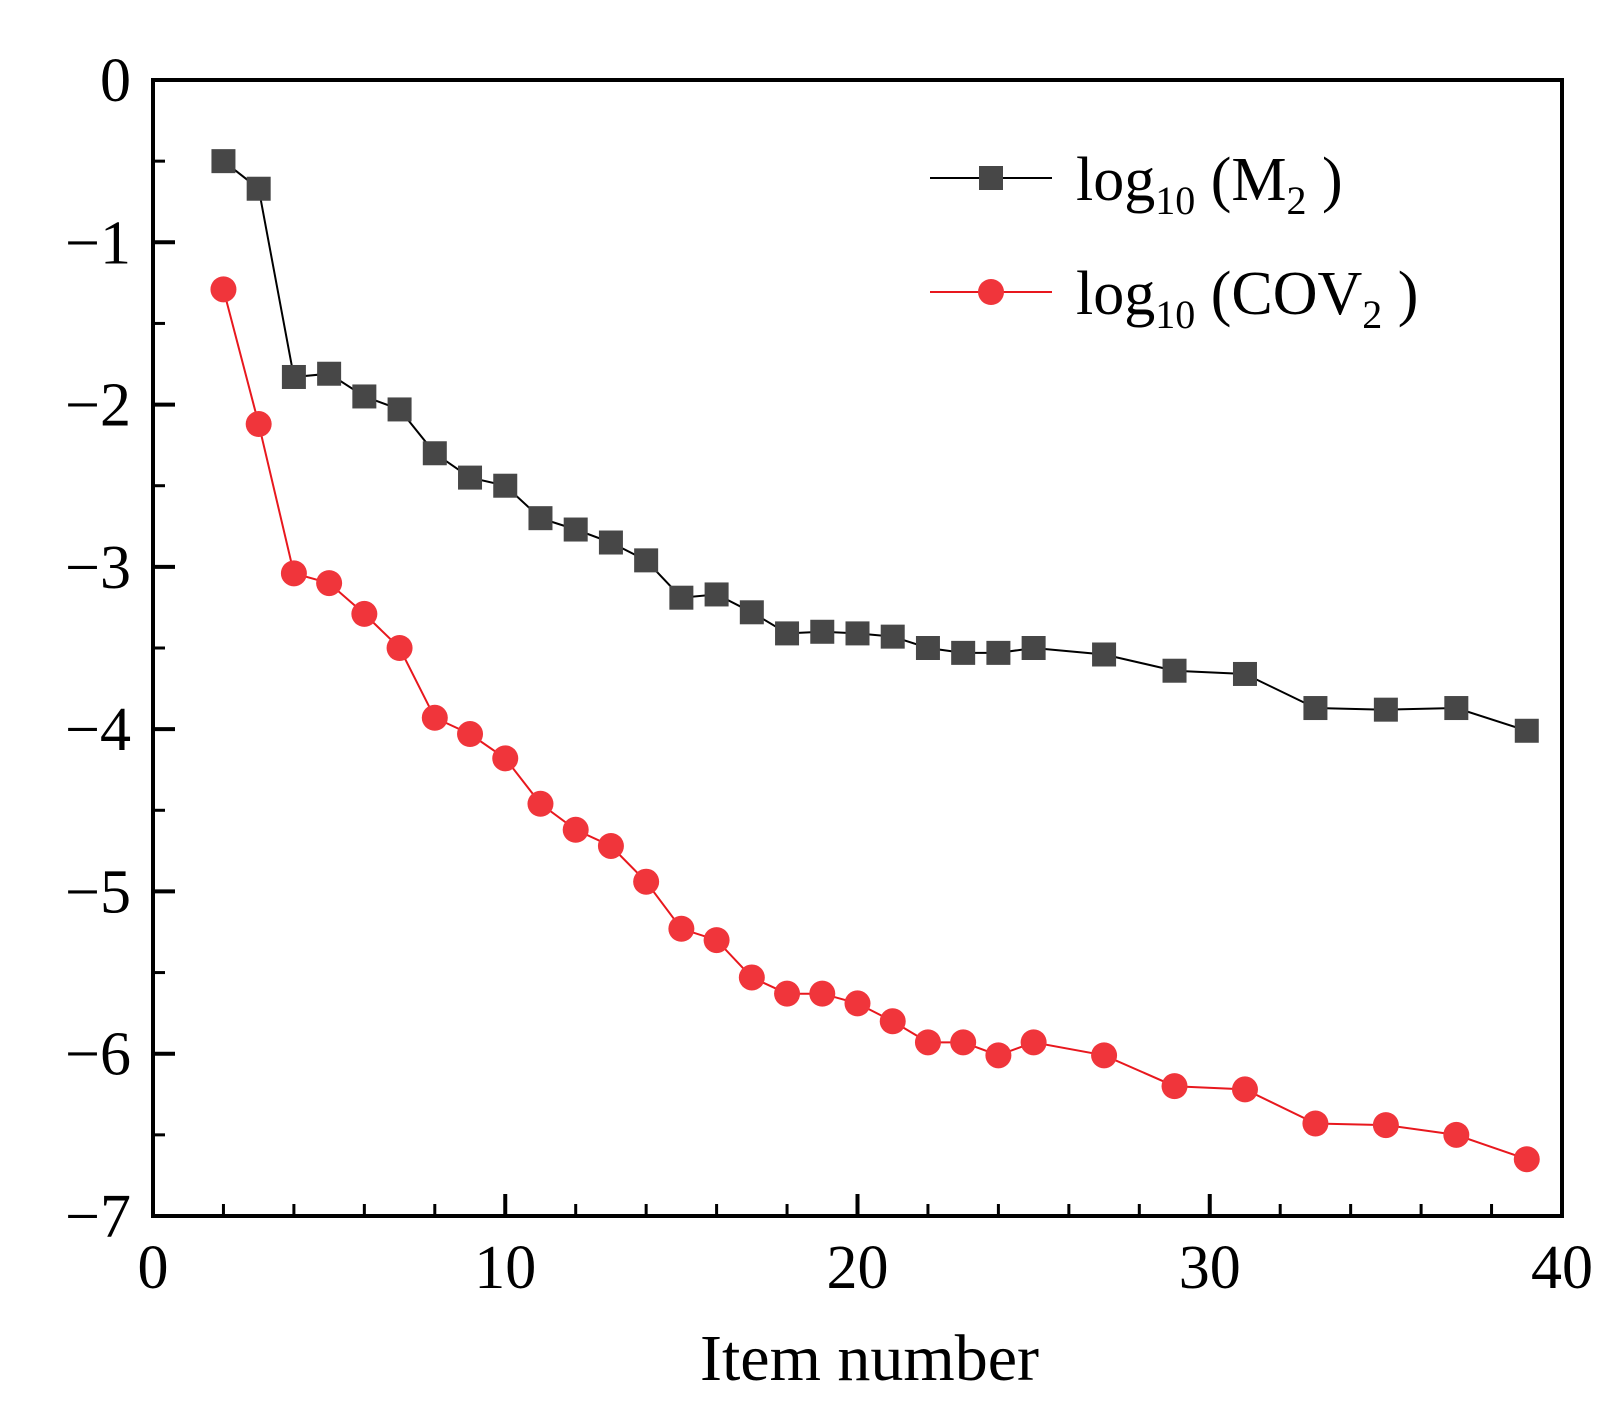 The width and height of the screenshot is (1621, 1411). I want to click on x-tick-label: 10, so click(505, 1268).